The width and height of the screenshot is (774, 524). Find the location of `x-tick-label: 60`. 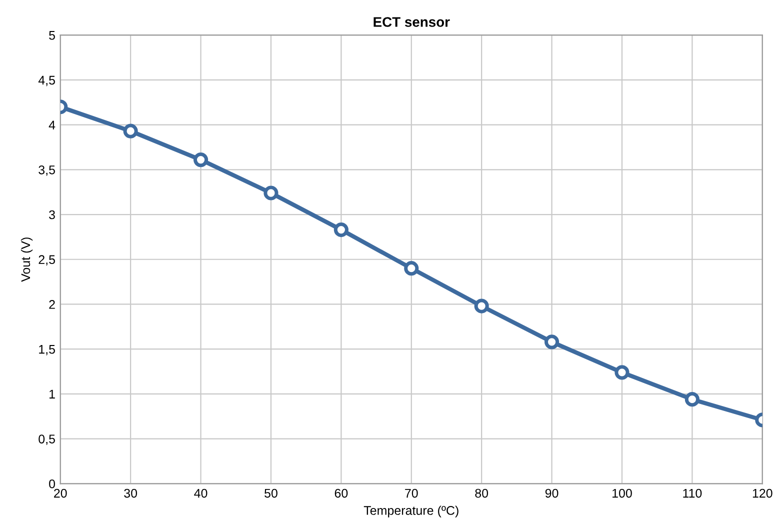

x-tick-label: 60 is located at coordinates (341, 493).